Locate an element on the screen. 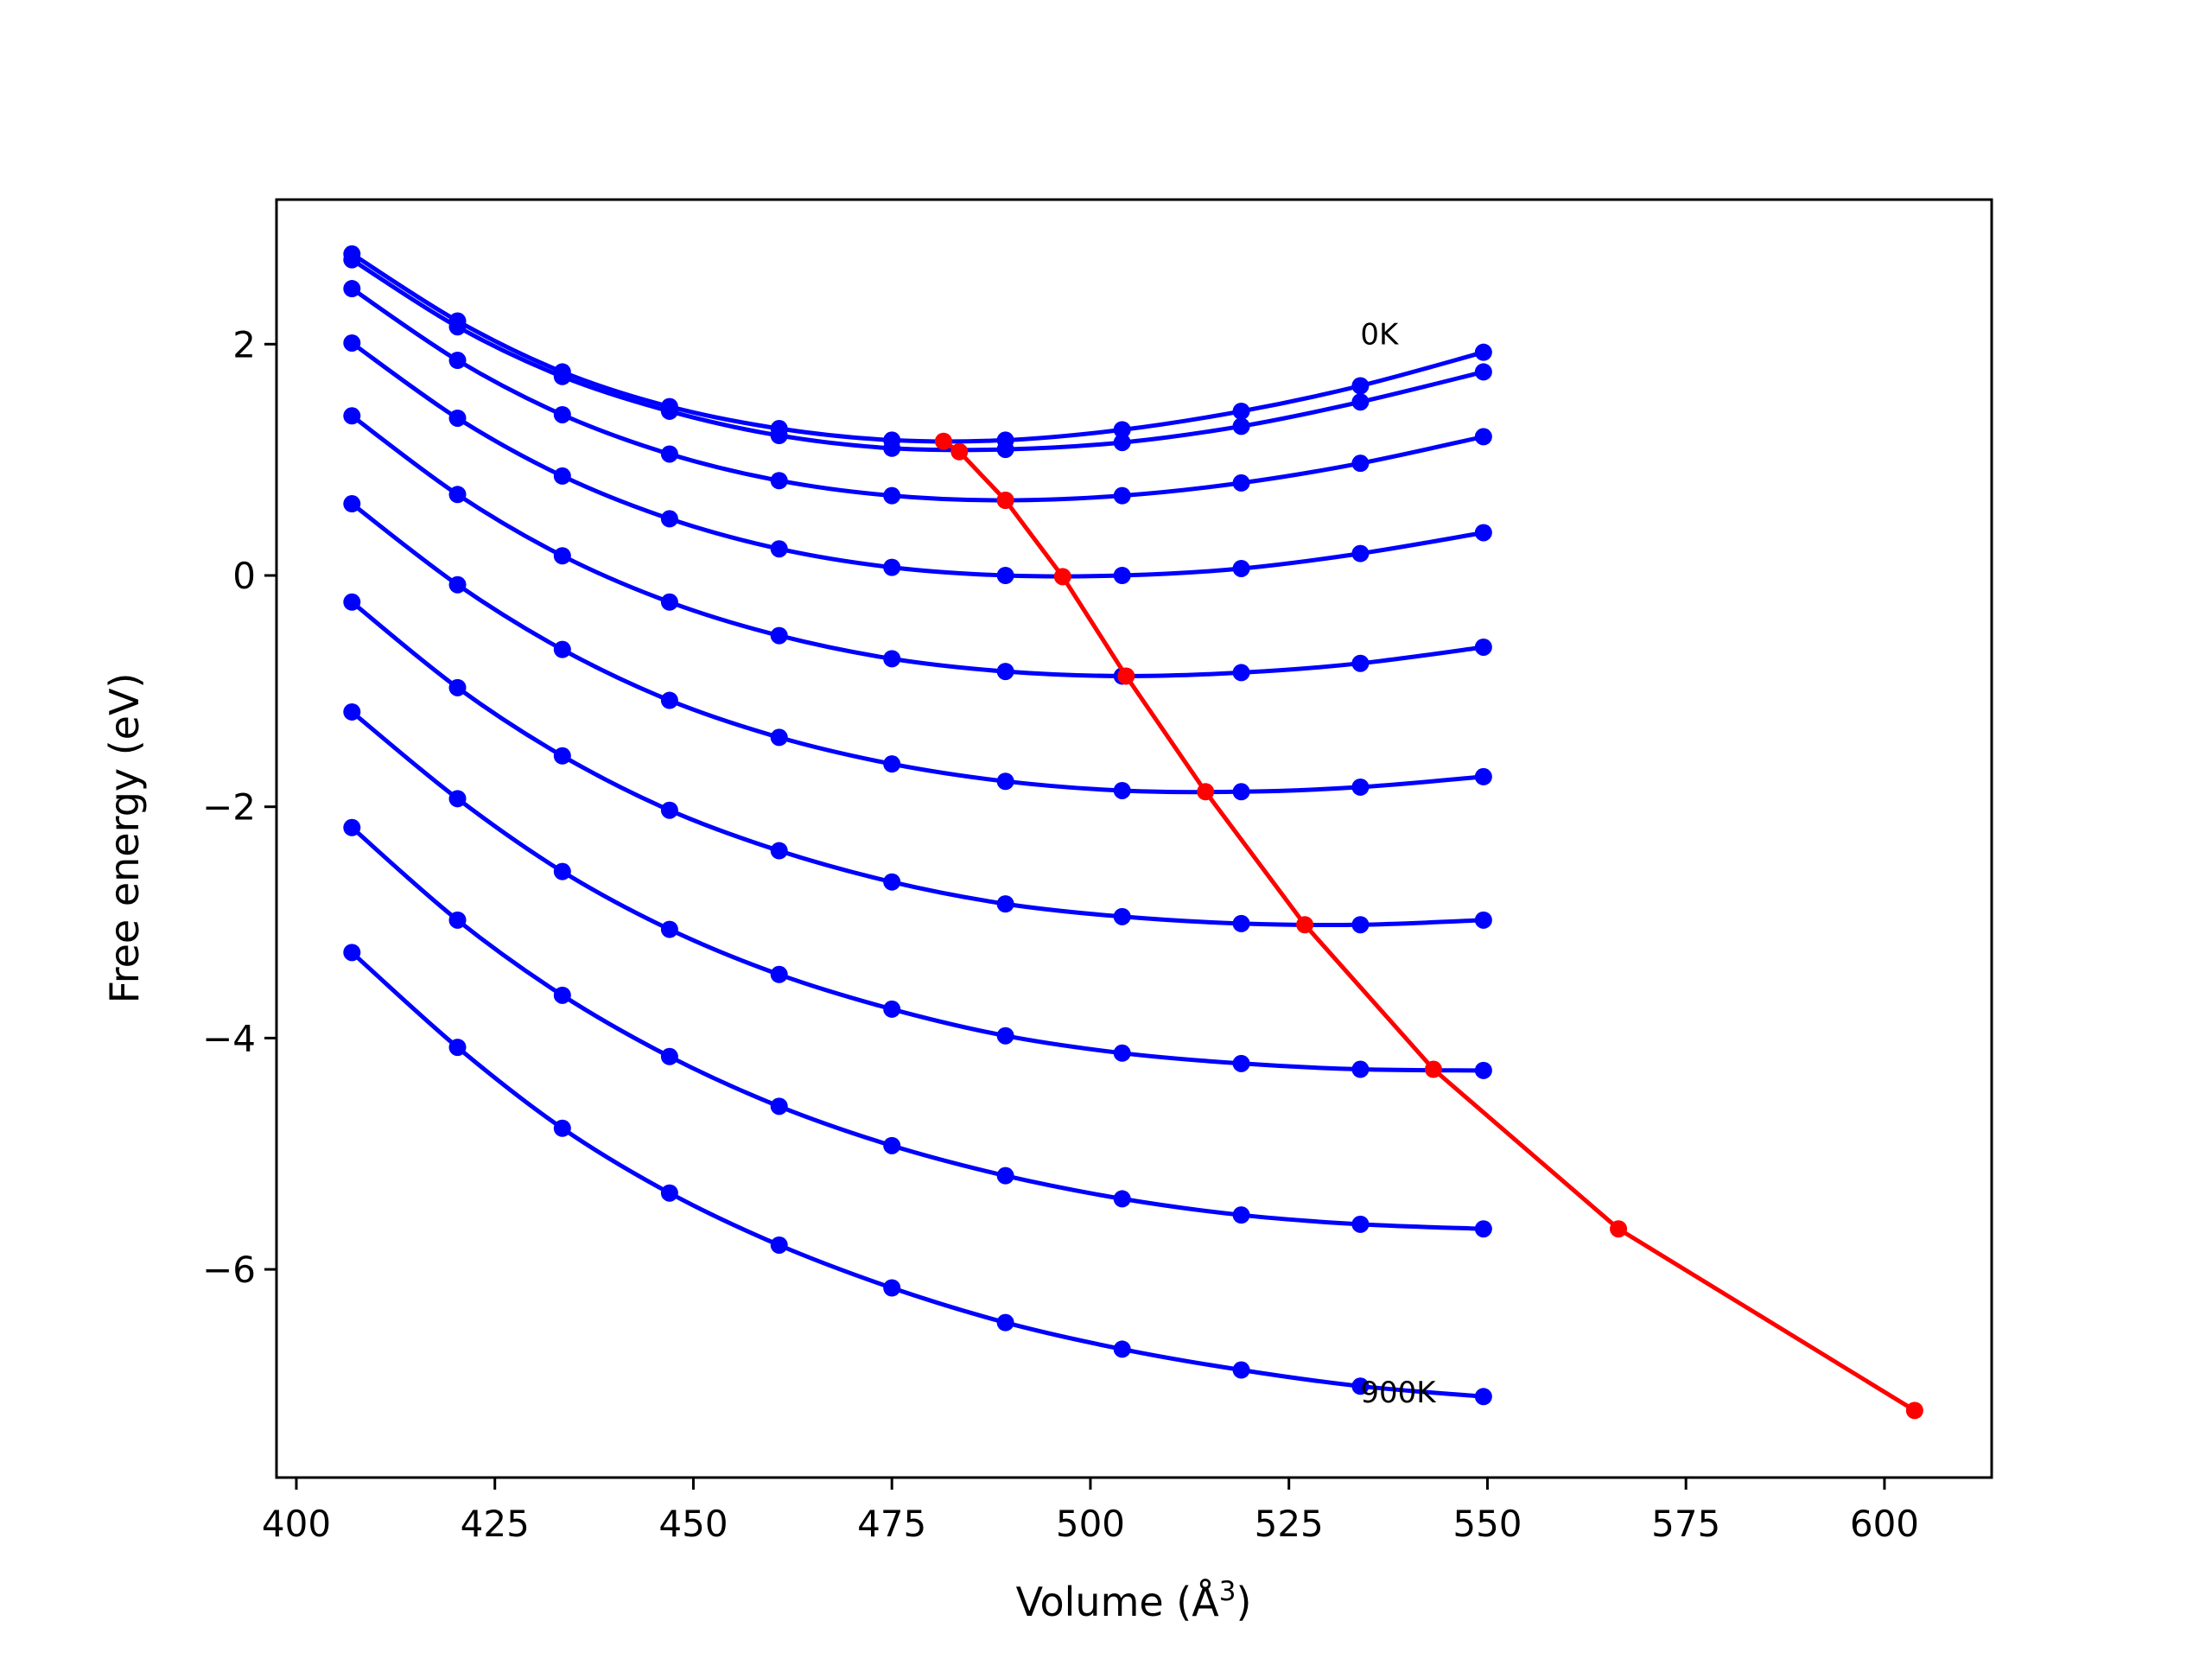 This screenshot has height=1659, width=2212. x-axis-ticks: 400 425 450 475 500 525 550 575 600 is located at coordinates (1090, 1511).